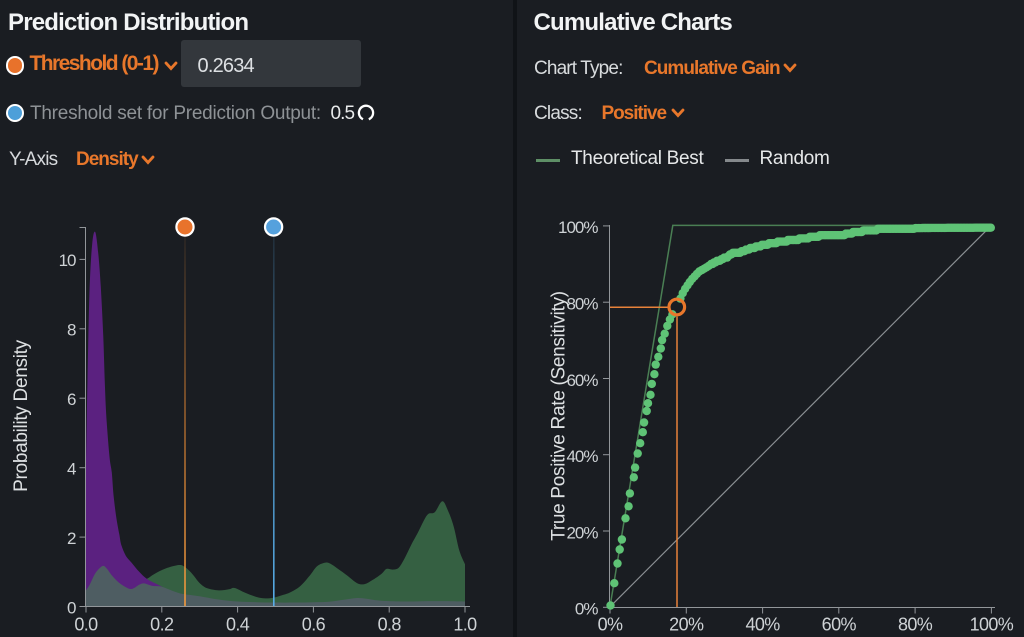 The height and width of the screenshot is (637, 1024). What do you see at coordinates (71, 538) in the screenshot?
I see `svg-text: 2` at bounding box center [71, 538].